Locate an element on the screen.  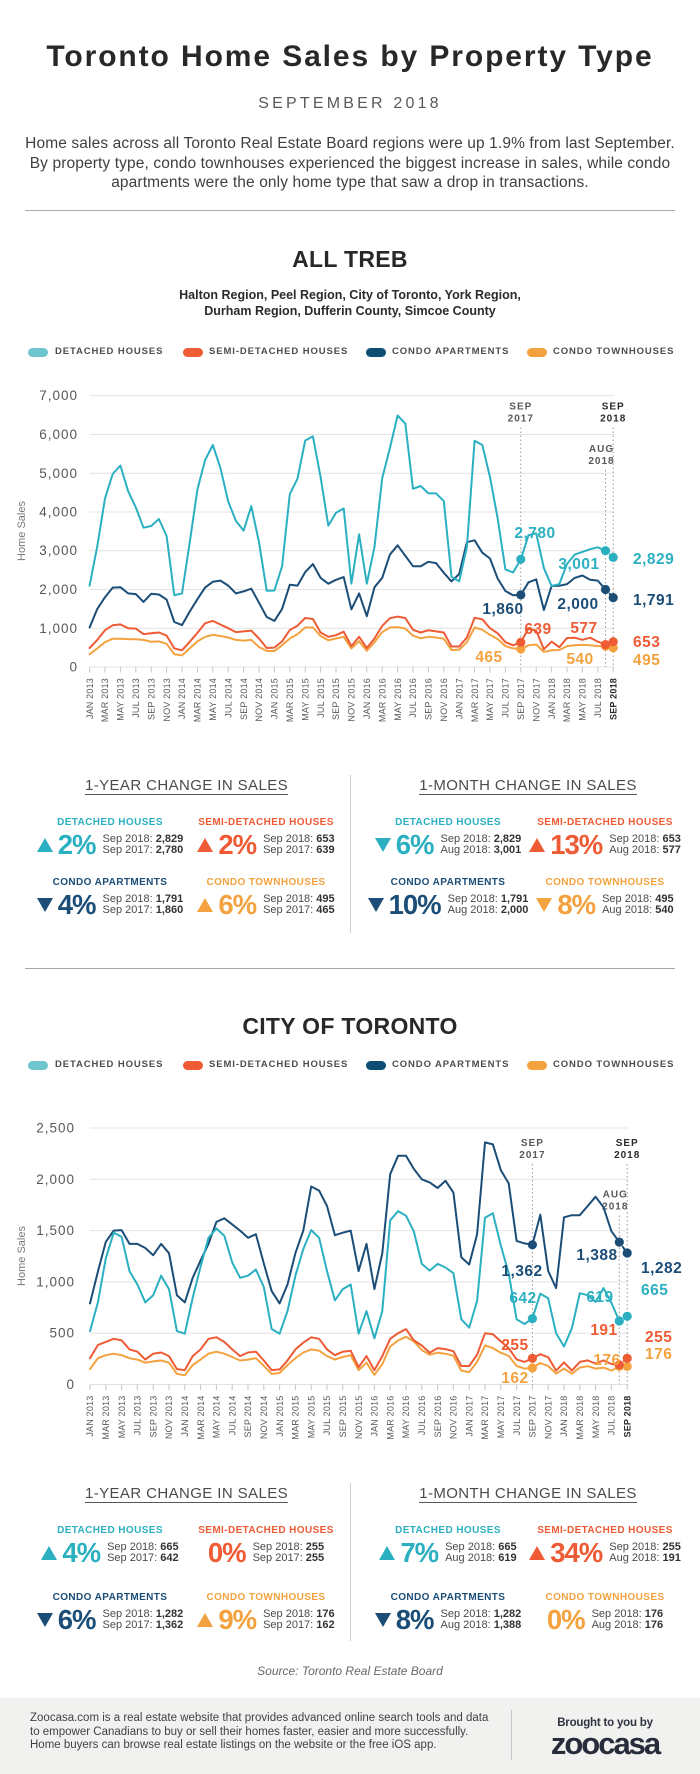
svg-text: 642 is located at coordinates (522, 1298).